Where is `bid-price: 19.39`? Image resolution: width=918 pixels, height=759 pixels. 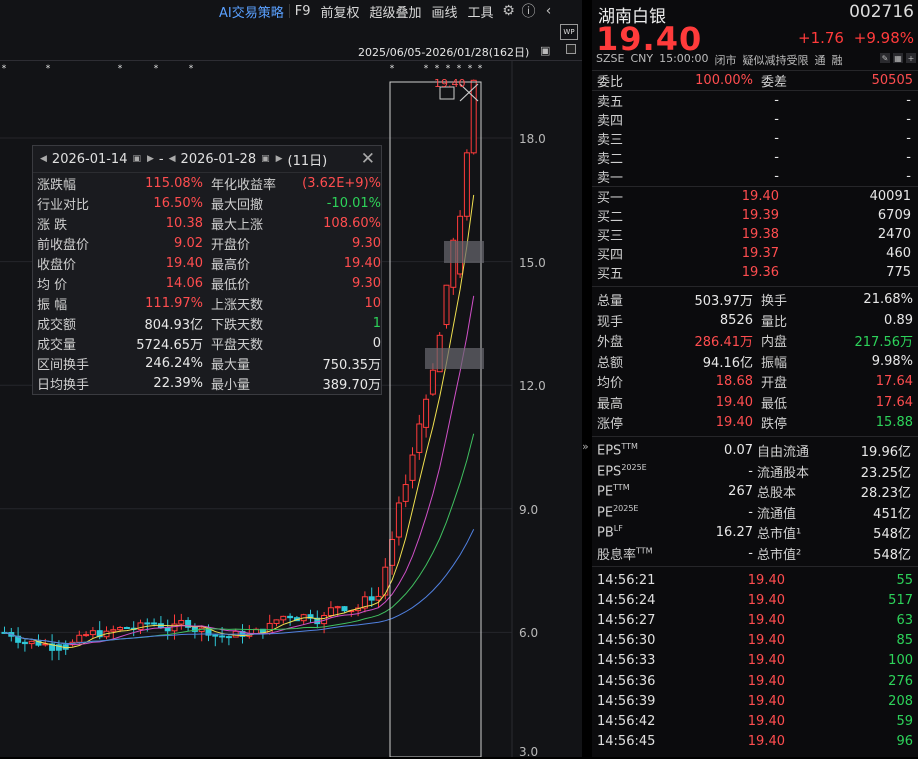 bid-price: 19.39 is located at coordinates (760, 215).